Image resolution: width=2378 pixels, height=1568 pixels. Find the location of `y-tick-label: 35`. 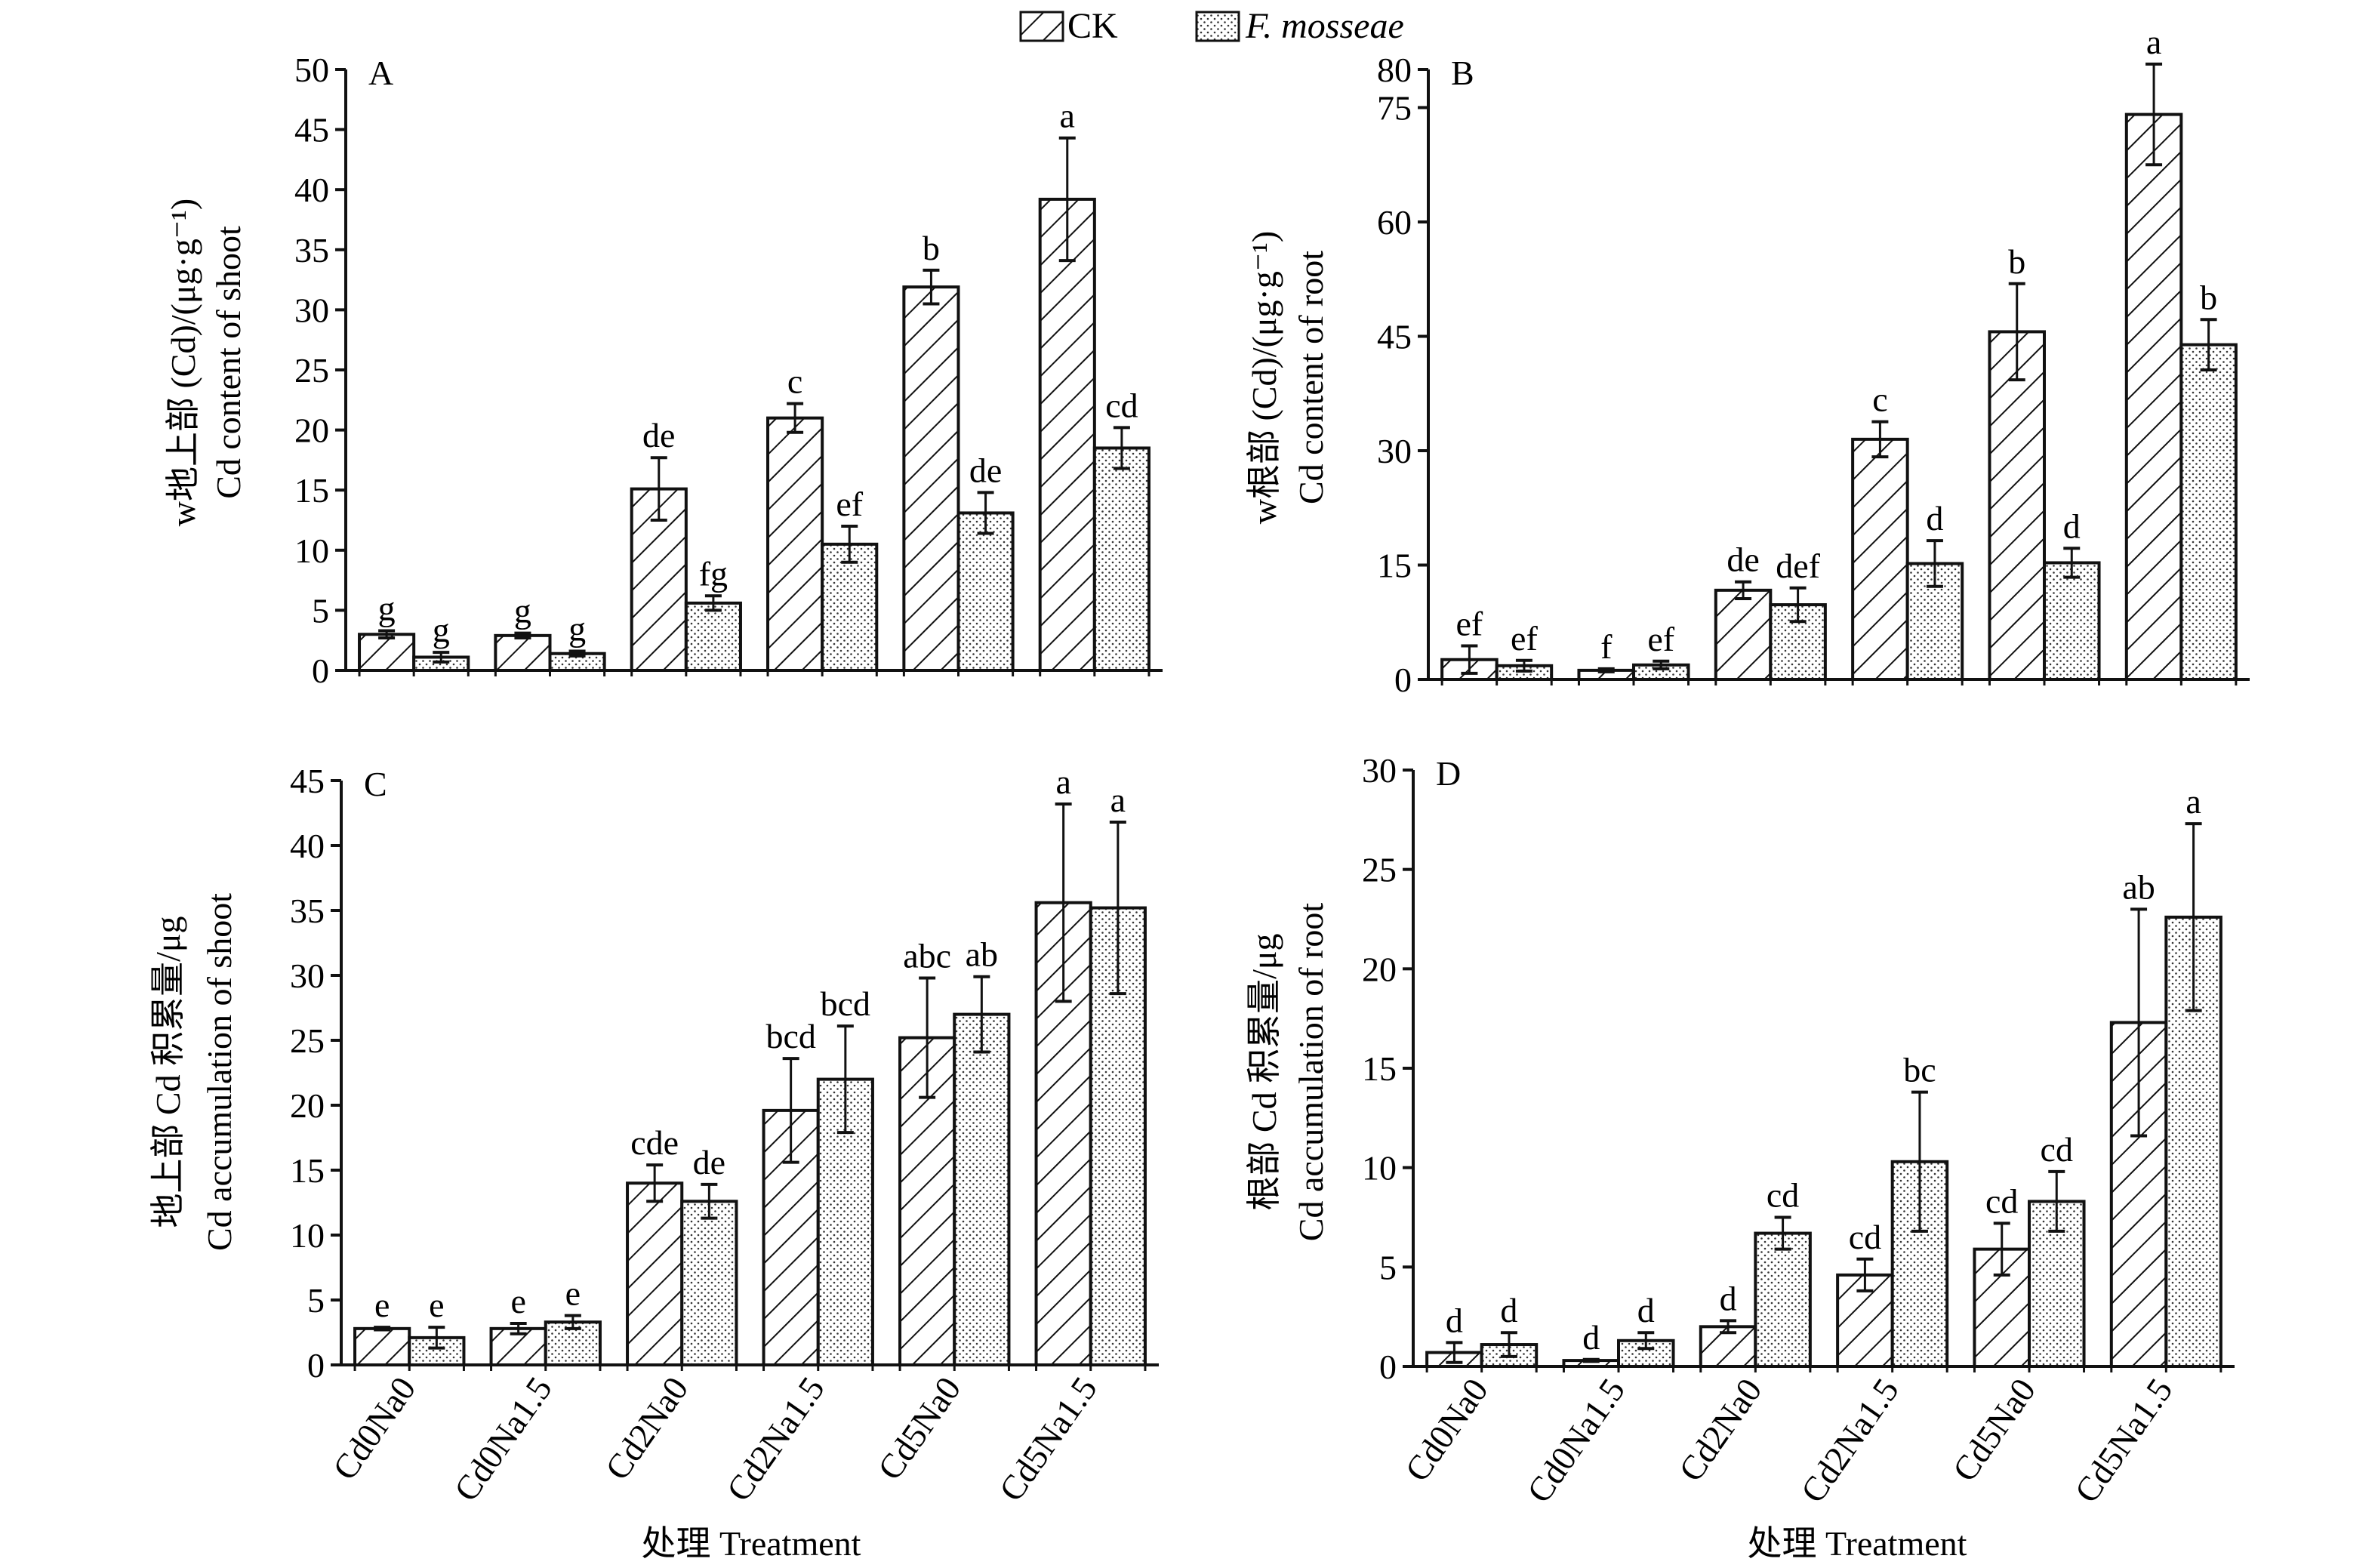

y-tick-label: 35 is located at coordinates (311, 250).